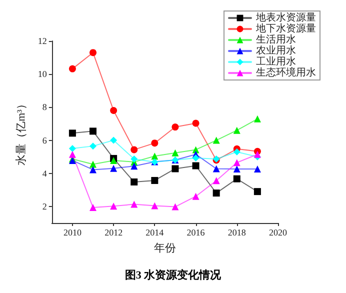 The image size is (346, 293). What do you see at coordinates (278, 233) in the screenshot?
I see `x-tick-label: 2020` at bounding box center [278, 233].